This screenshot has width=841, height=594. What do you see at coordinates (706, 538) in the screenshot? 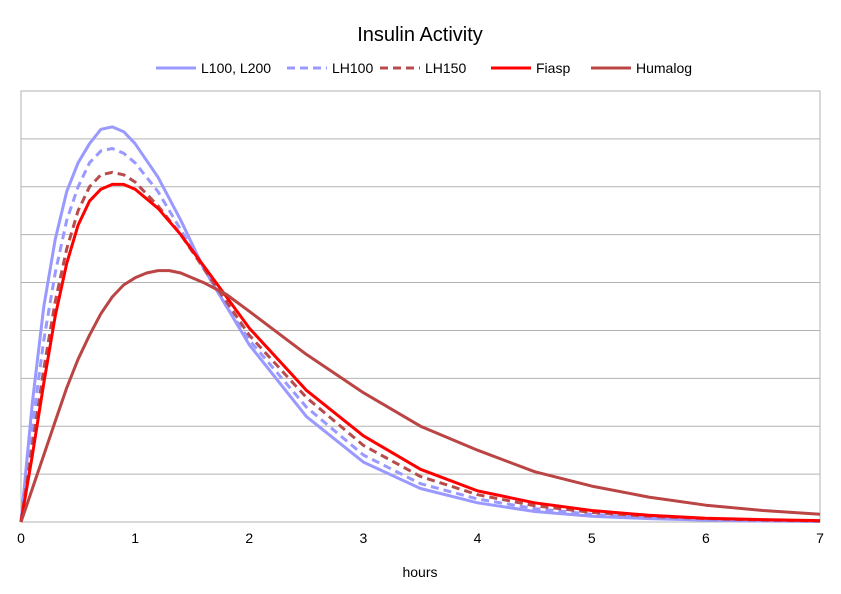
I see `x-tick-label: 6` at bounding box center [706, 538].